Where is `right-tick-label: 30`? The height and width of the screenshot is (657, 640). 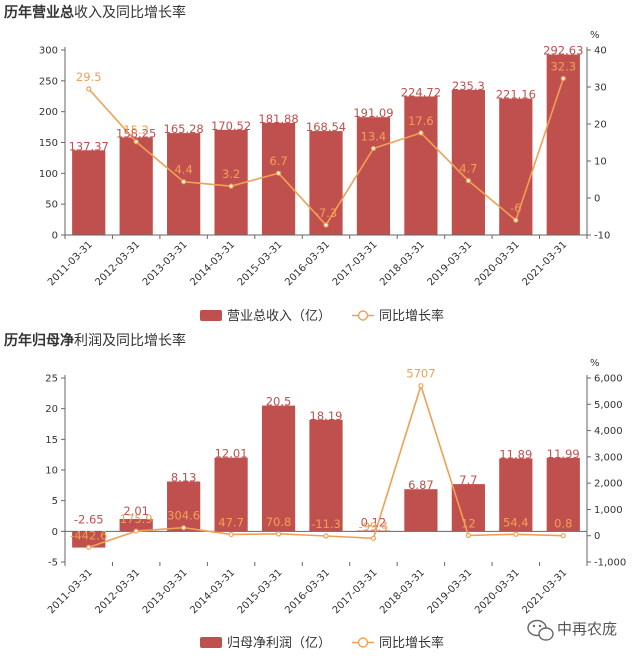
right-tick-label: 30 is located at coordinates (600, 88).